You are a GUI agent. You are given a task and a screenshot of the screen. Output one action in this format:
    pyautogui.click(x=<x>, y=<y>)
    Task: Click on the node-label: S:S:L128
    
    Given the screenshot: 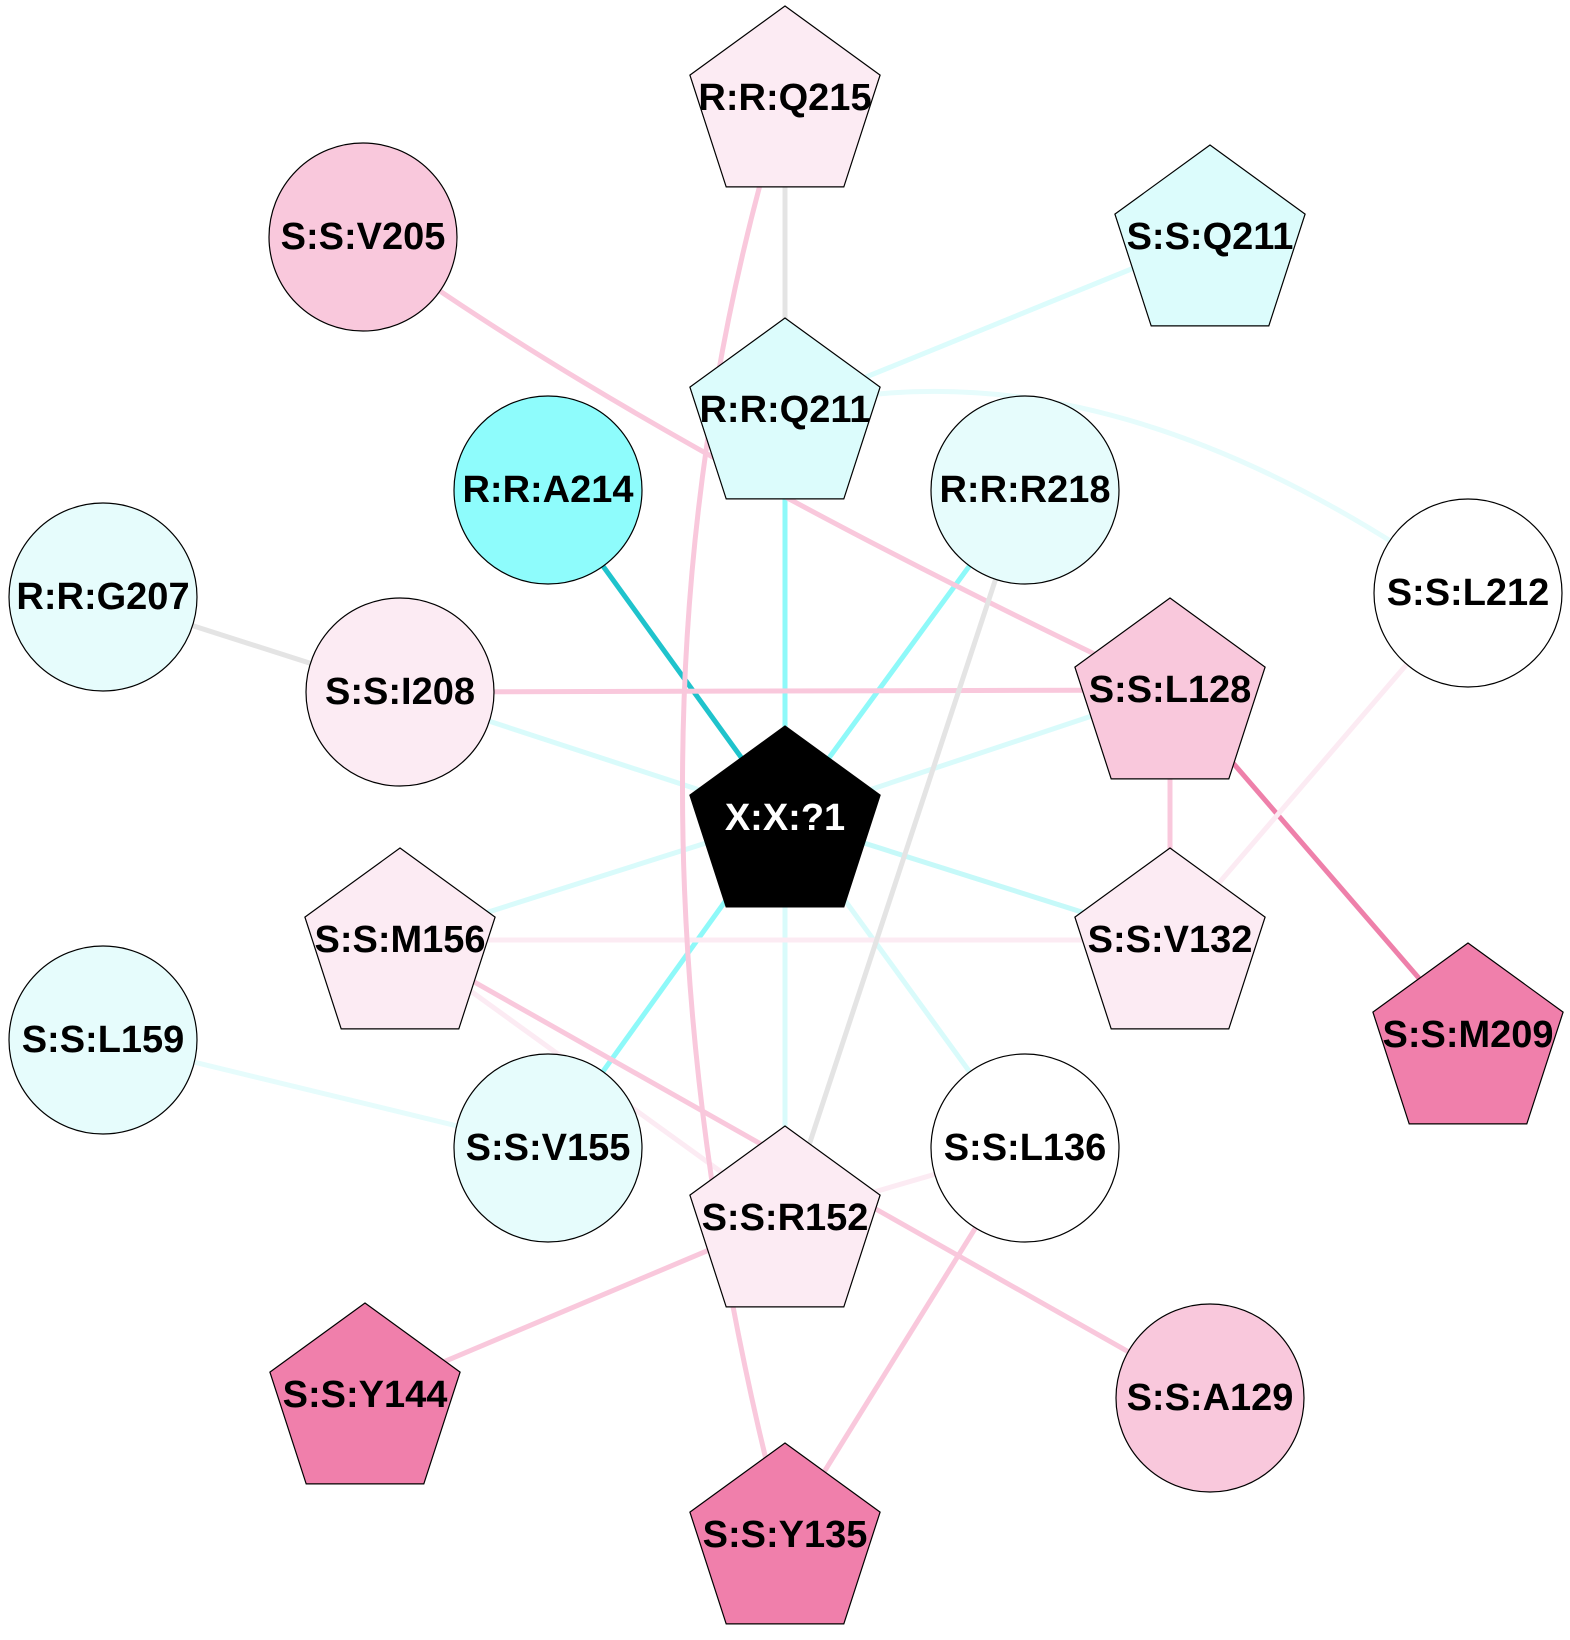 What is the action you would take?
    pyautogui.click(x=1170, y=690)
    